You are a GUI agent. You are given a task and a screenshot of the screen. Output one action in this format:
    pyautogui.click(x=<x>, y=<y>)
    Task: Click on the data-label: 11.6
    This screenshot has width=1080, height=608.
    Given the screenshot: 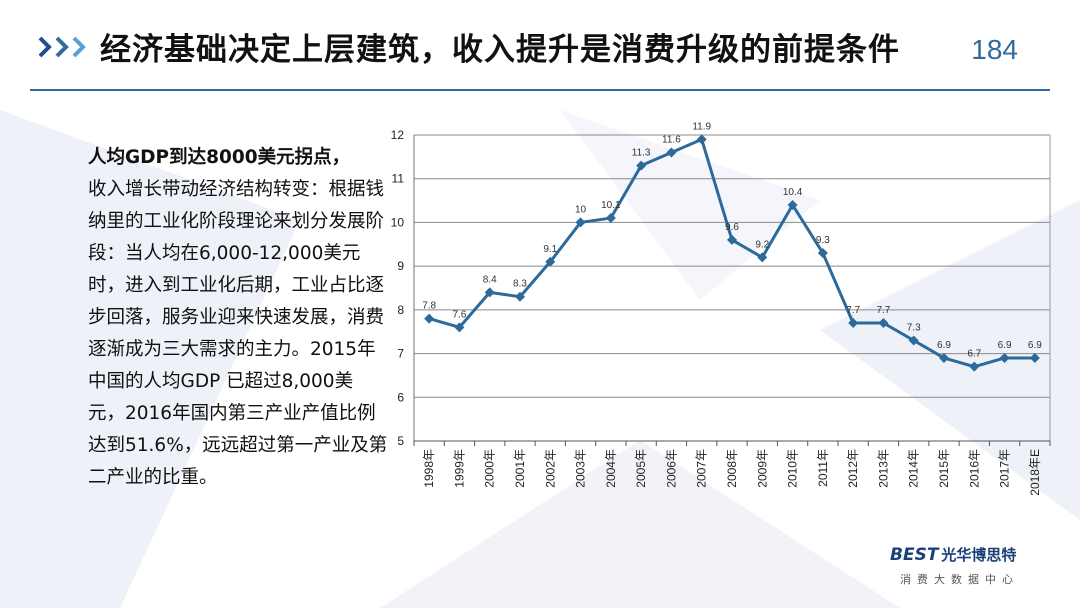 What is the action you would take?
    pyautogui.click(x=671, y=139)
    